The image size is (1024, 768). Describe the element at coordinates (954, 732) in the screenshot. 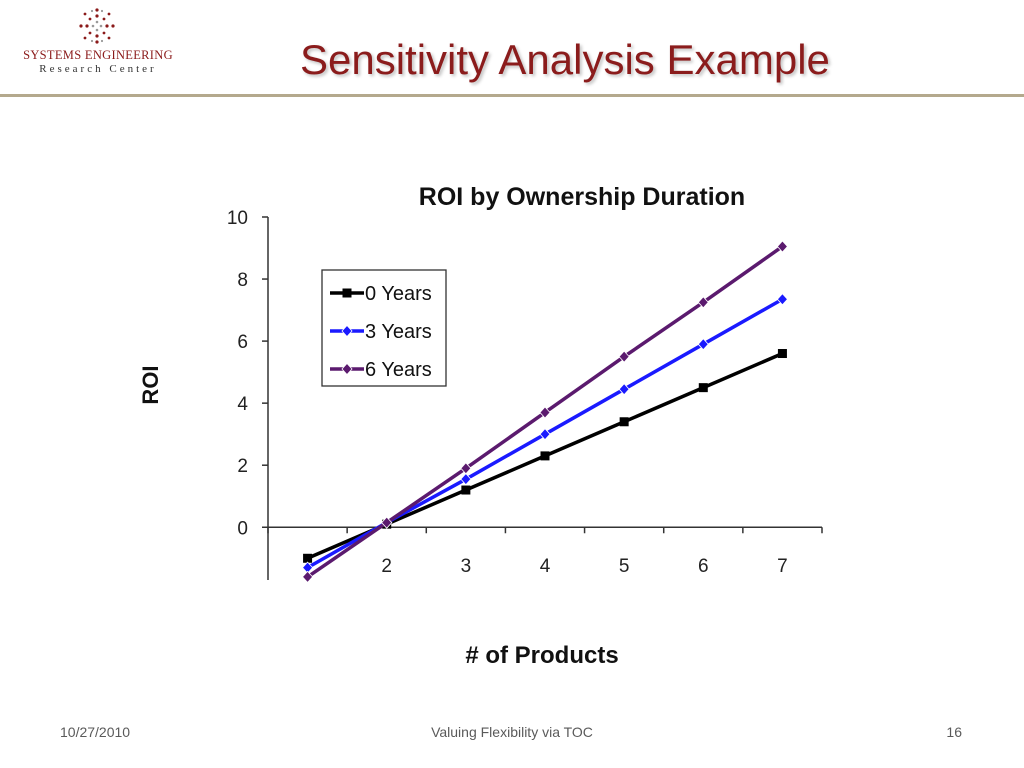

I see `footer-page-number: 16` at that location.